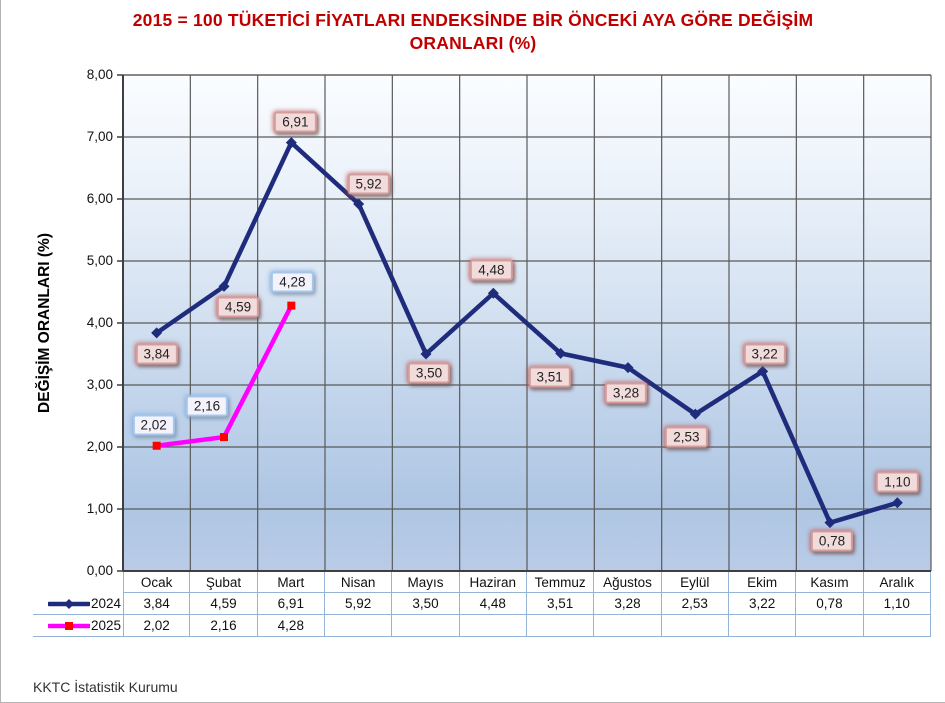  I want to click on data-label: 3,50, so click(429, 373).